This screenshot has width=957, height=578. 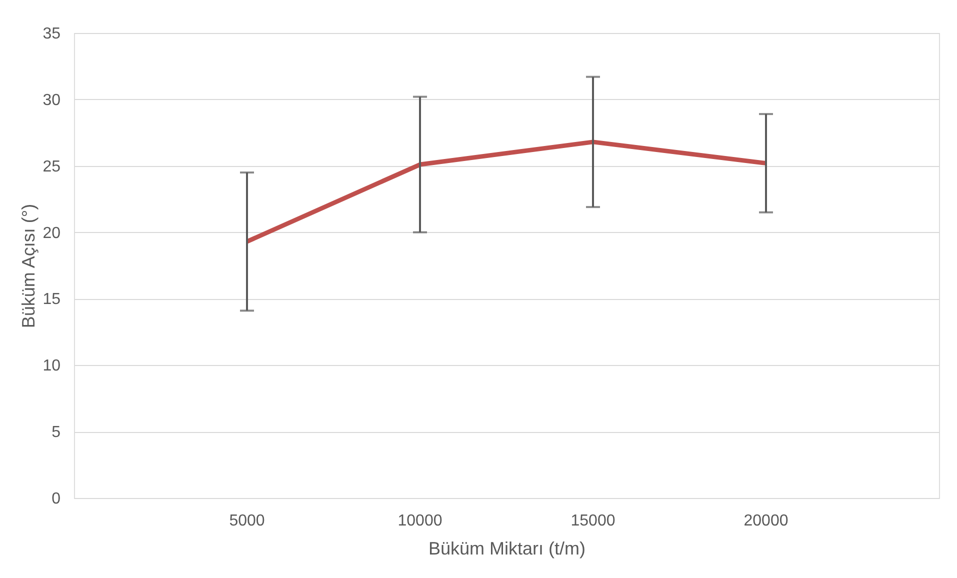 What do you see at coordinates (247, 521) in the screenshot?
I see `x-tick-label: 5000` at bounding box center [247, 521].